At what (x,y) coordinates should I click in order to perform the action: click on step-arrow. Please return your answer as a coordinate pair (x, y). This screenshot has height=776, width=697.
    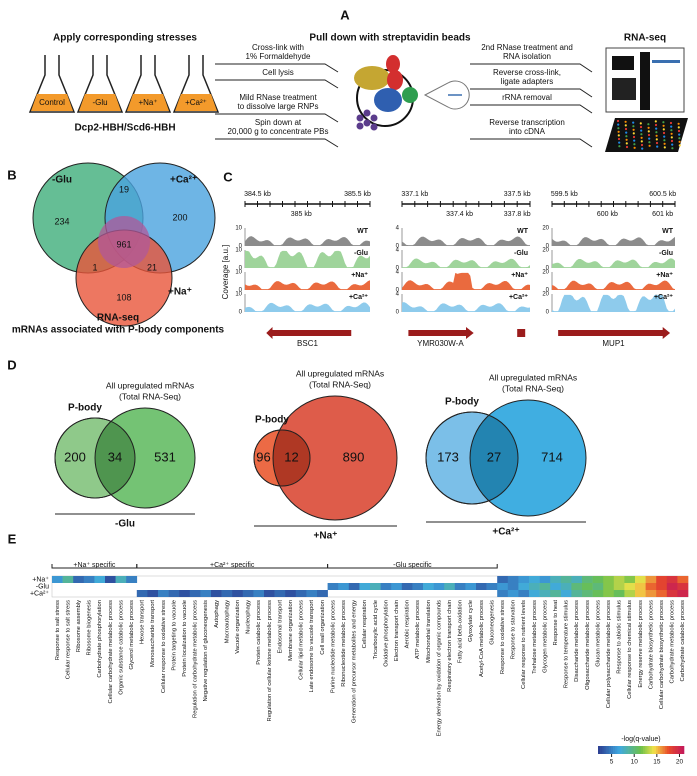
    Looking at the image, I should click on (531, 143).